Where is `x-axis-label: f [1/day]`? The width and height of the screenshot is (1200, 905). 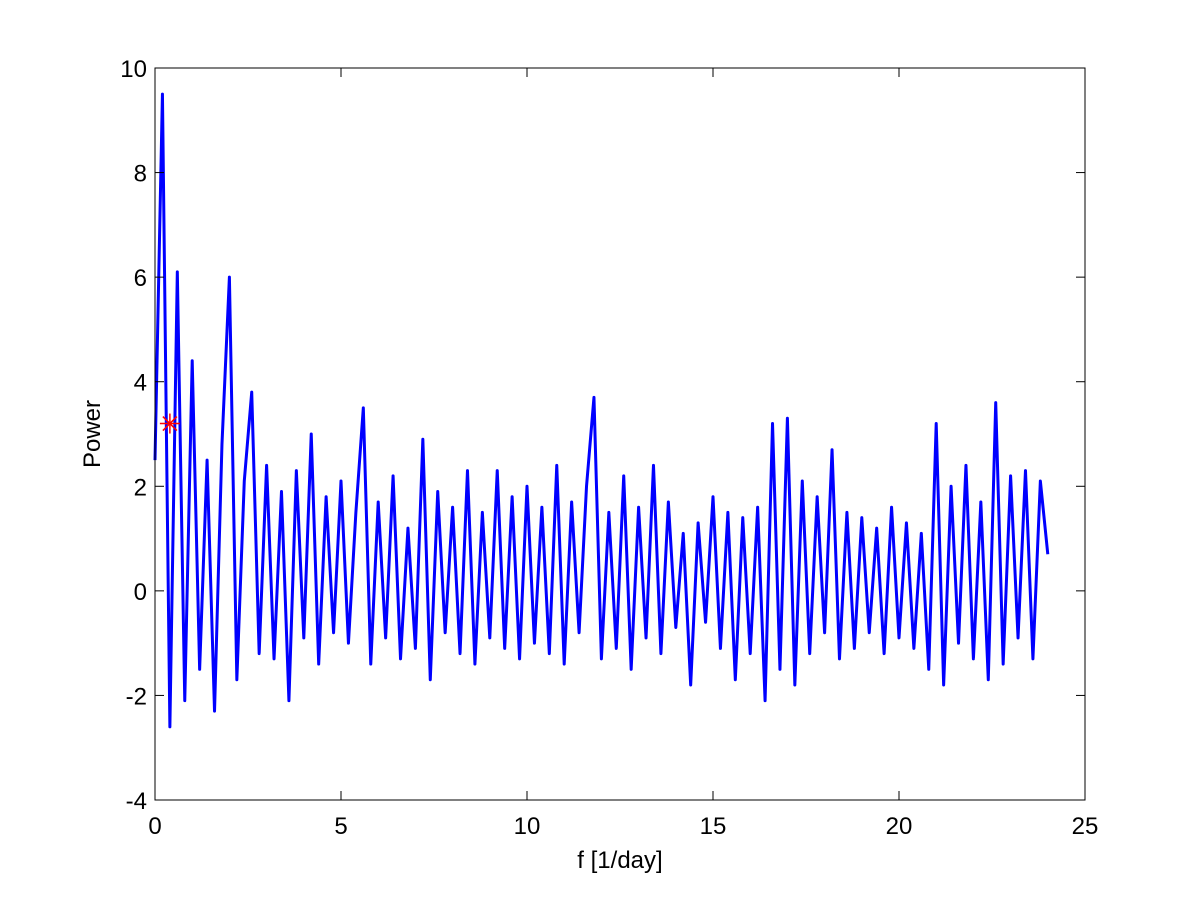
x-axis-label: f [1/day] is located at coordinates (619, 860).